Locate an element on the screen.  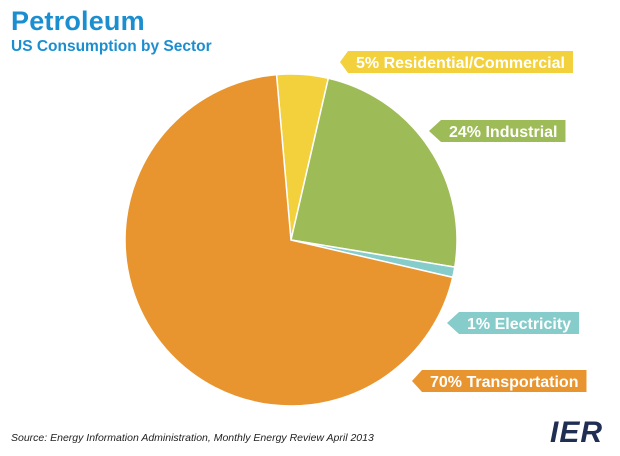
slice-label-industrial: 24% Industrial is located at coordinates (497, 131).